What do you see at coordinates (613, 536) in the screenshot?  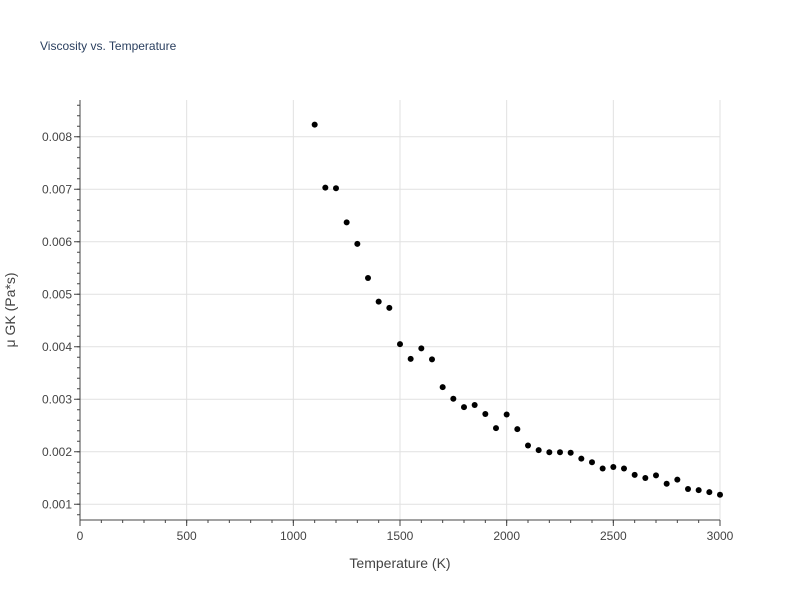 I see `x-tick-label: 2500` at bounding box center [613, 536].